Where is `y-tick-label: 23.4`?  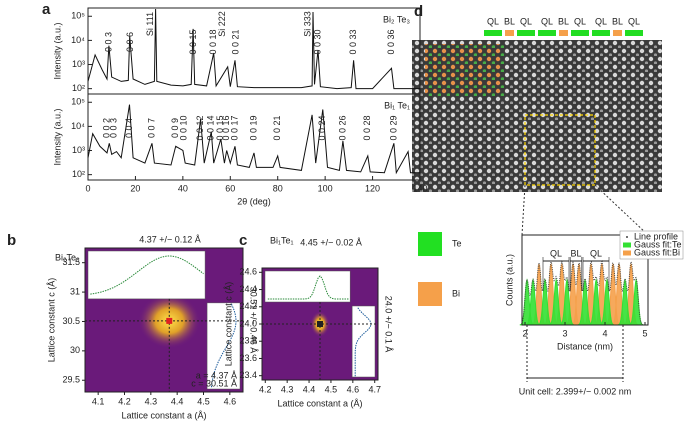
y-tick-label: 23.4 is located at coordinates (248, 375).